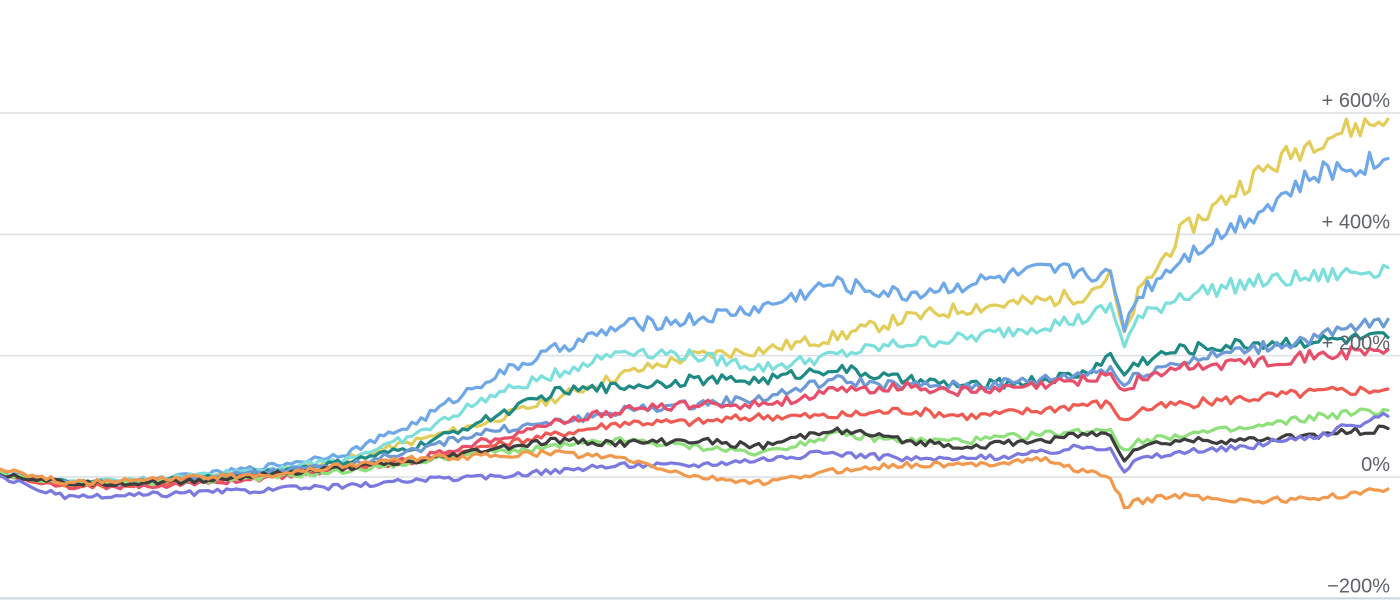  What do you see at coordinates (1358, 586) in the screenshot?
I see `y-tick-label-minus-200: −200%` at bounding box center [1358, 586].